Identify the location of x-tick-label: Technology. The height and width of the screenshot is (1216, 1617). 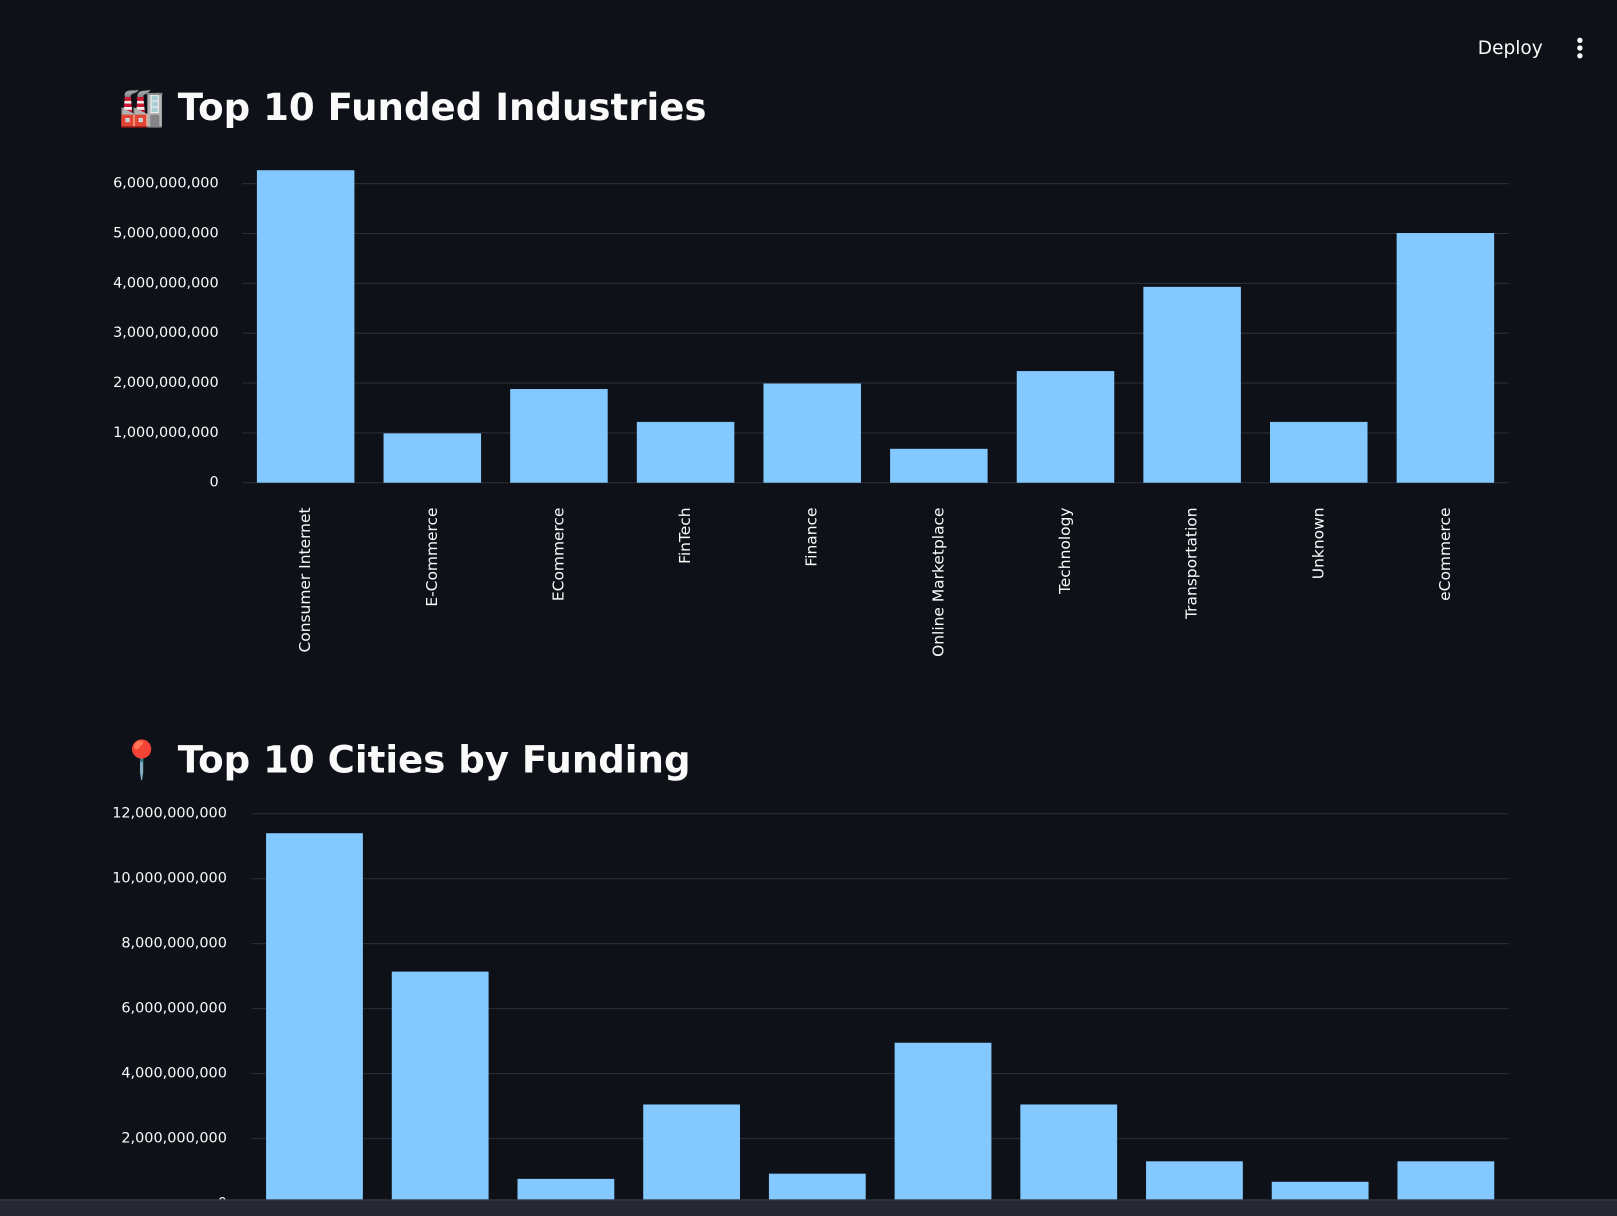
(1065, 551).